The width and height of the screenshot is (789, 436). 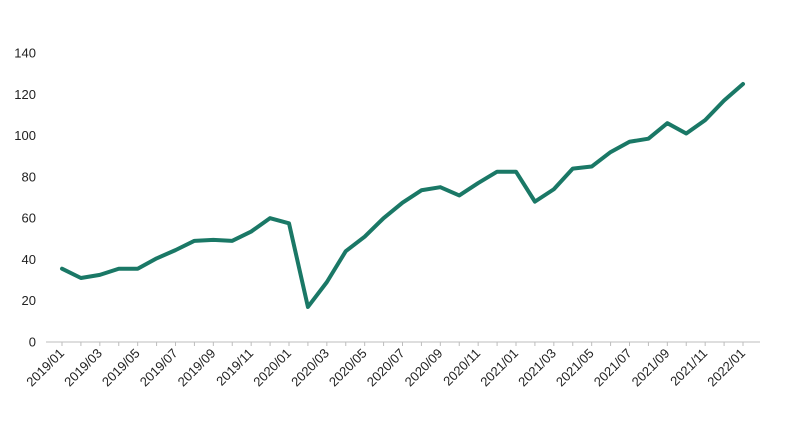 What do you see at coordinates (32, 342) in the screenshot?
I see `y-tick-label: 0` at bounding box center [32, 342].